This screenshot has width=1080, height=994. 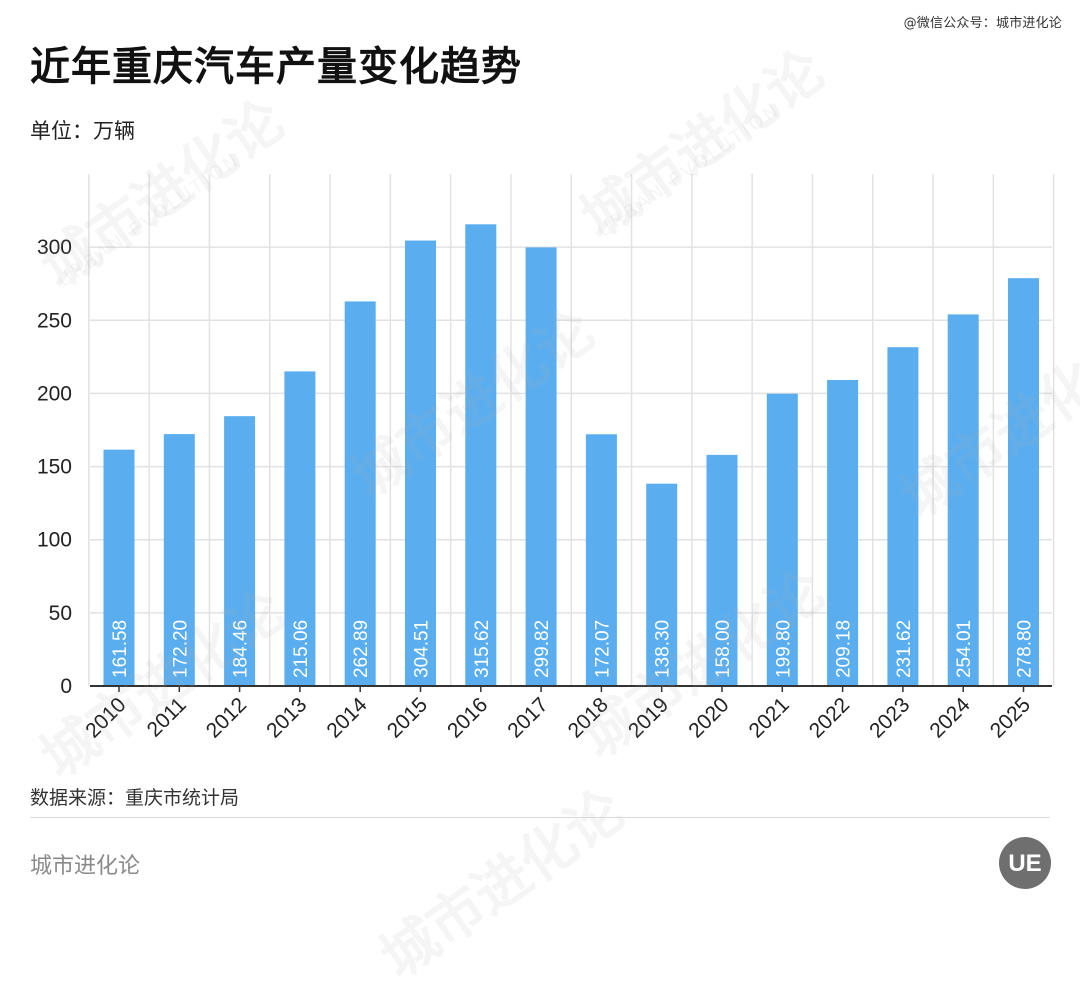 I want to click on data-label: 172.07, so click(x=602, y=649).